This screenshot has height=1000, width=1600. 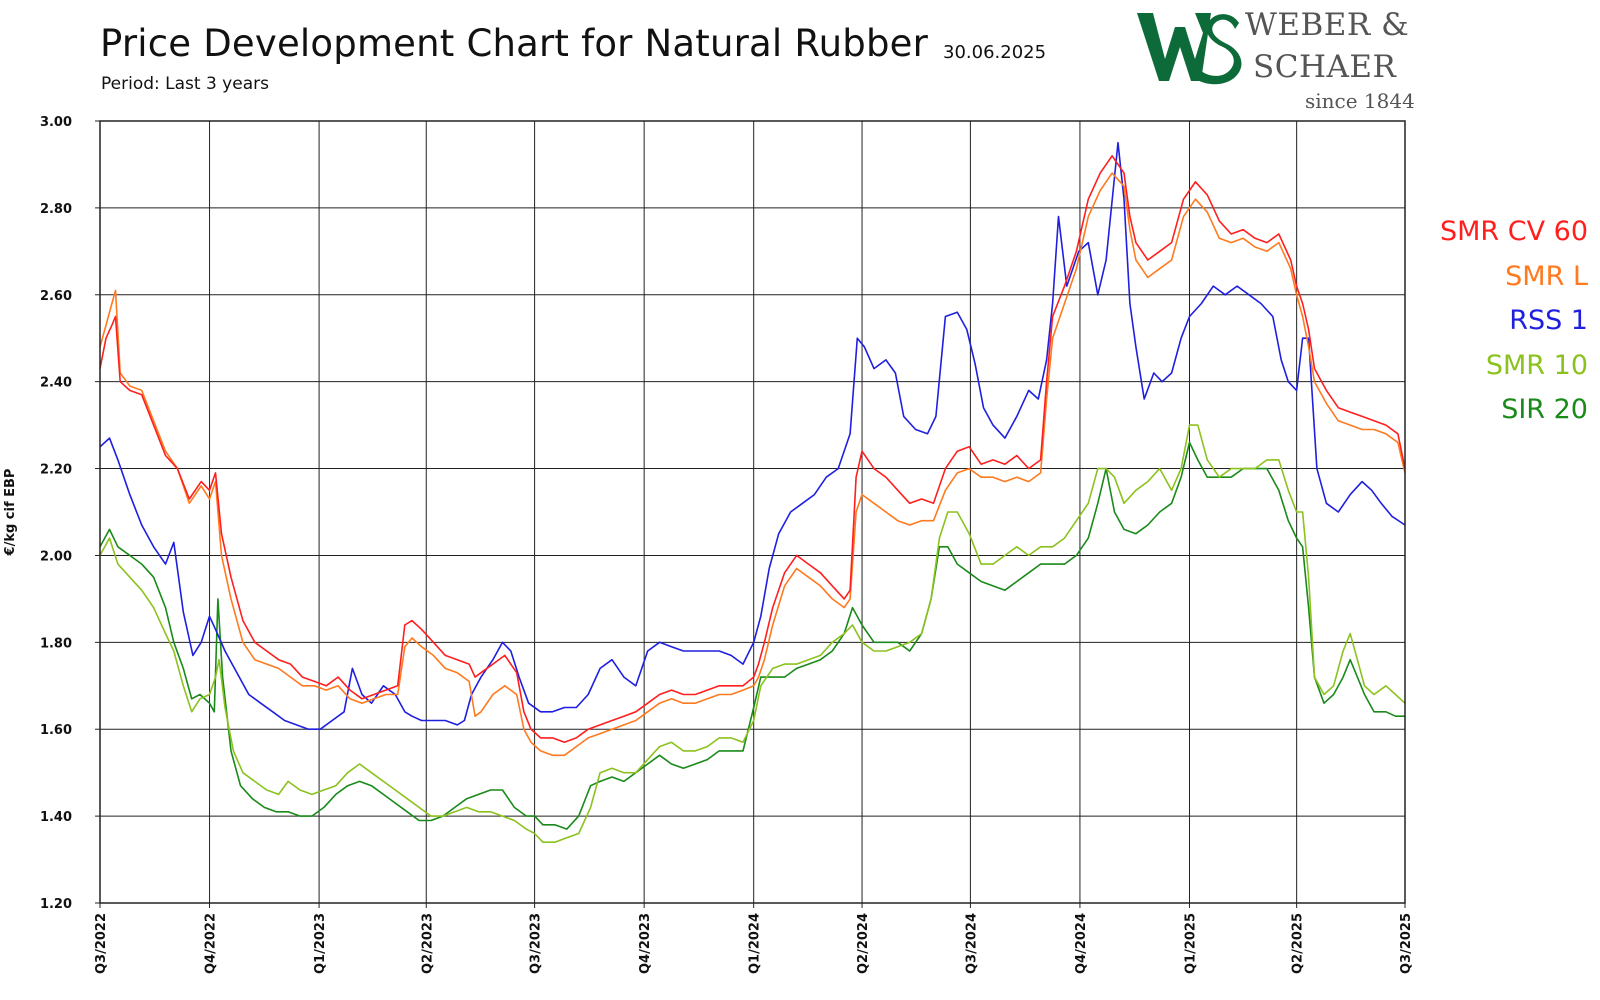 I want to click on x-tick-label: Q3/2025, so click(x=1406, y=943).